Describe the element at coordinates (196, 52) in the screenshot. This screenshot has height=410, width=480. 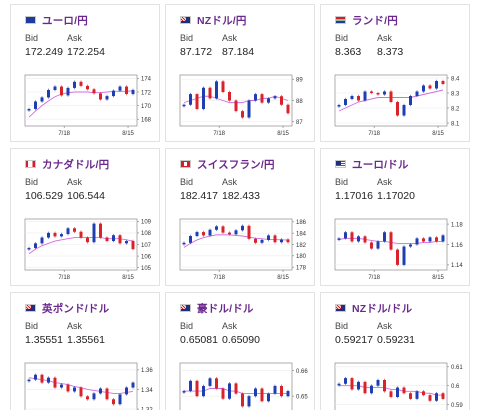
I see `bid-value: 87.172` at that location.